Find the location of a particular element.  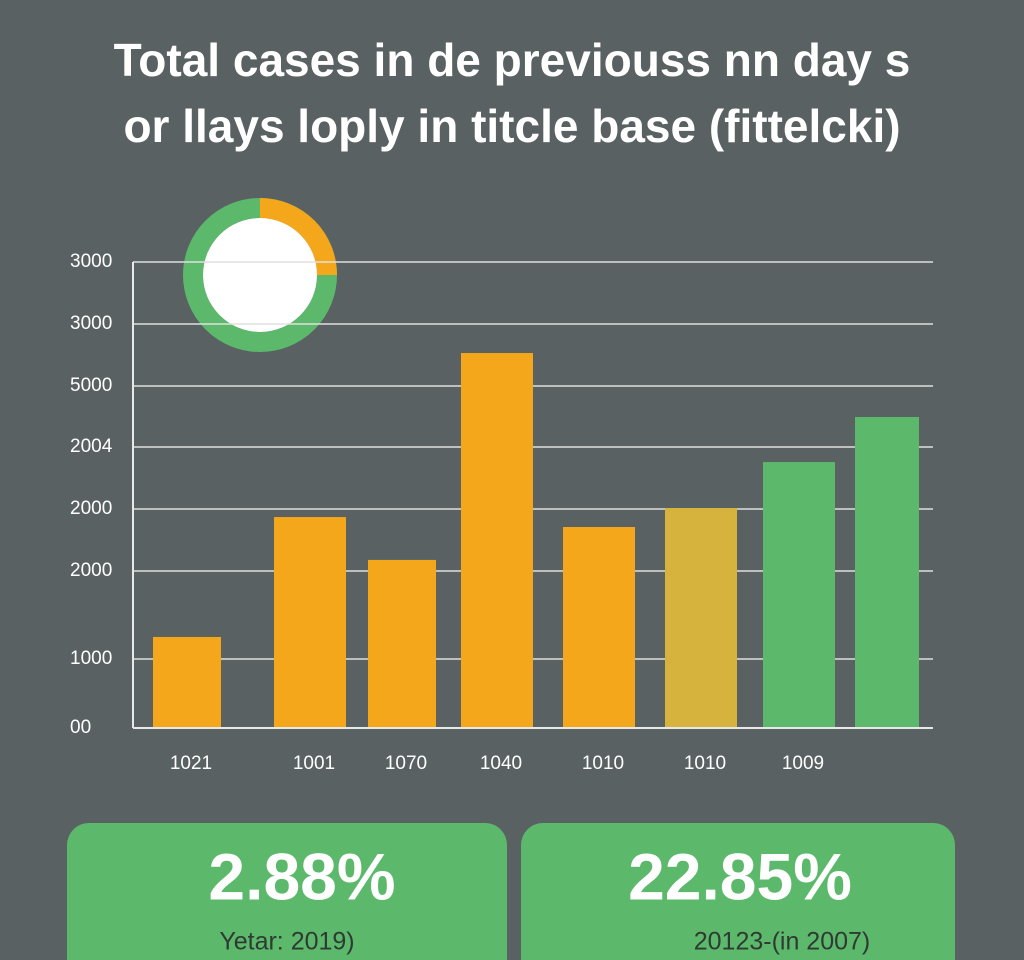

donut-hole is located at coordinates (260, 275).